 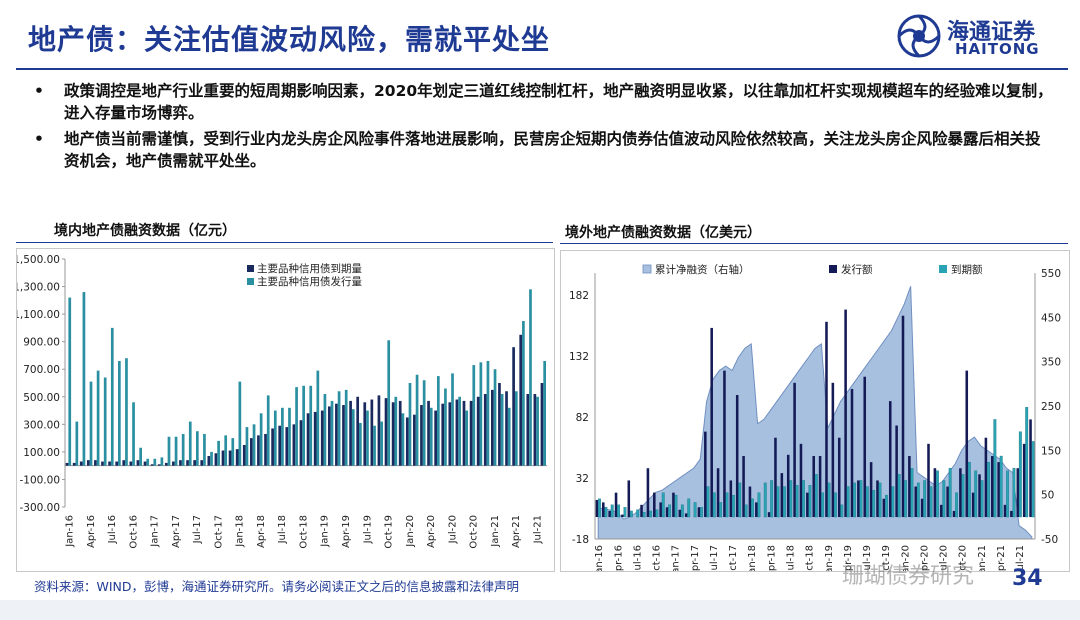 I want to click on x-tick-label: Apr-16, so click(x=91, y=531).